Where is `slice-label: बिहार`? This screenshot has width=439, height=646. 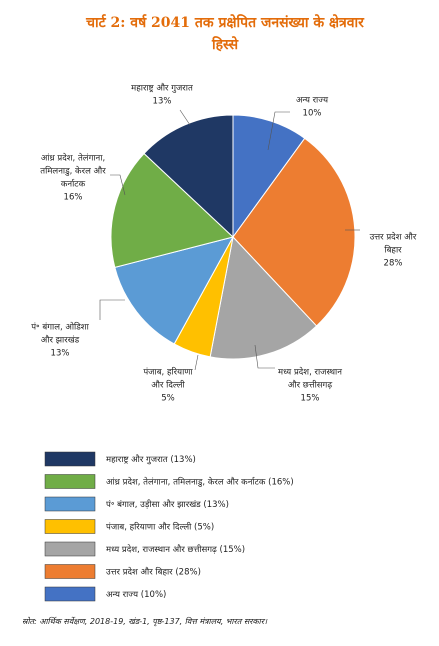
slice-label: बिहार is located at coordinates (393, 250).